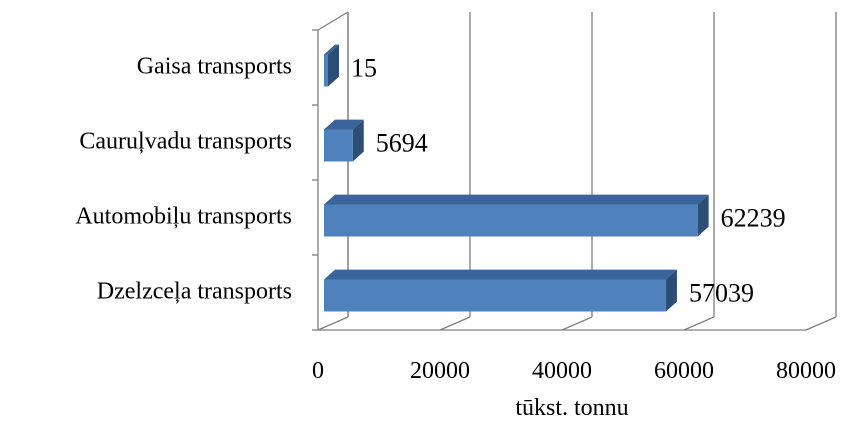  I want to click on x-tick-labels: 0 20000 40000 60000 80000, so click(574, 371).